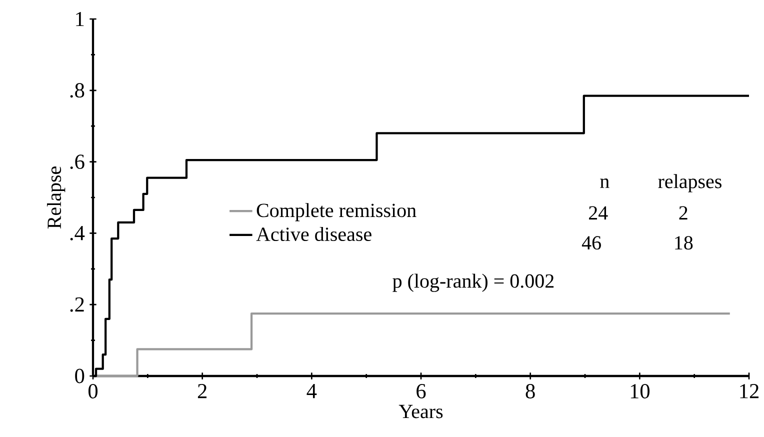  Describe the element at coordinates (77, 304) in the screenshot. I see `y-tick-label: .2` at that location.